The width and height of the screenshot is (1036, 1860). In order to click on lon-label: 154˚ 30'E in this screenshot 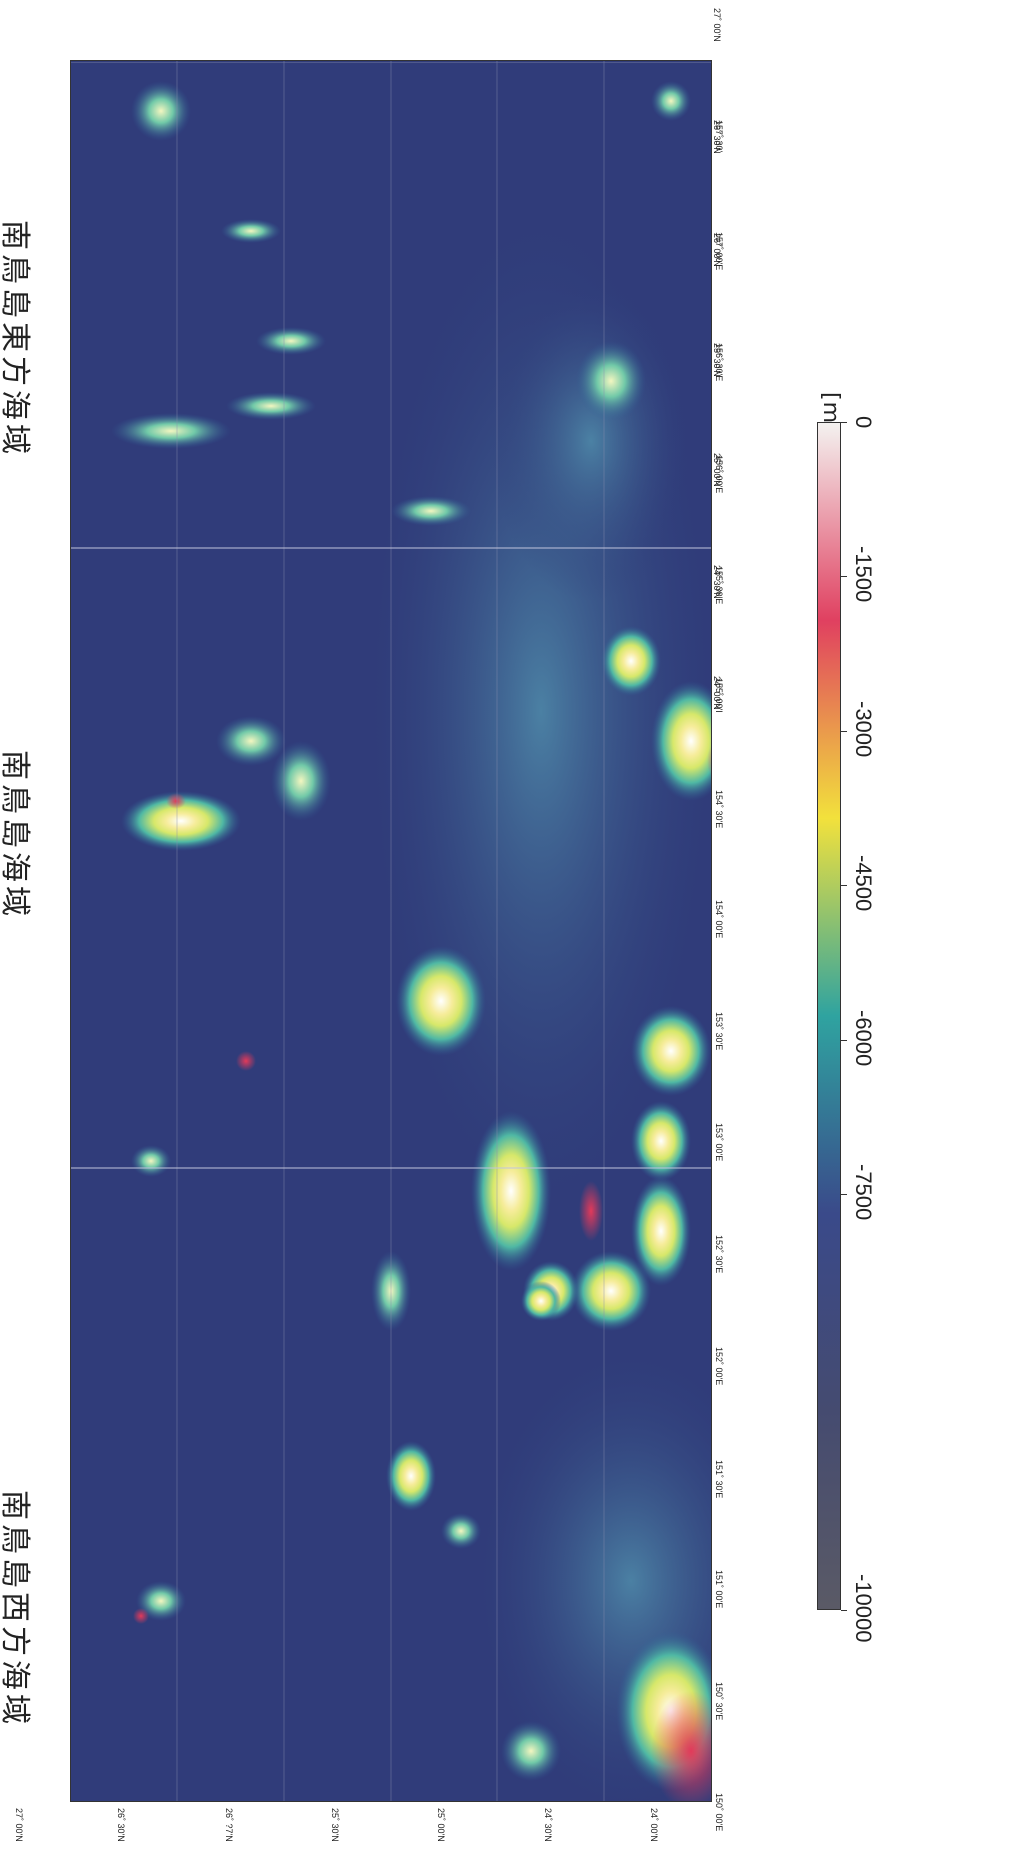, I will do `click(719, 809)`.